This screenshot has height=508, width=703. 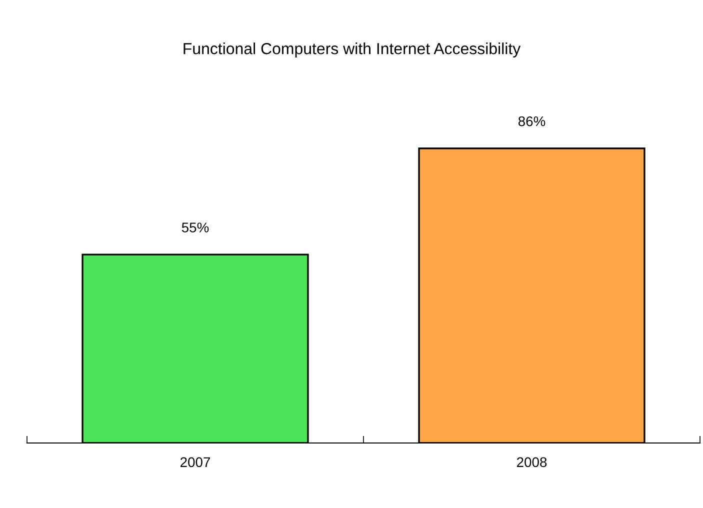 What do you see at coordinates (195, 227) in the screenshot?
I see `data-label: 55%` at bounding box center [195, 227].